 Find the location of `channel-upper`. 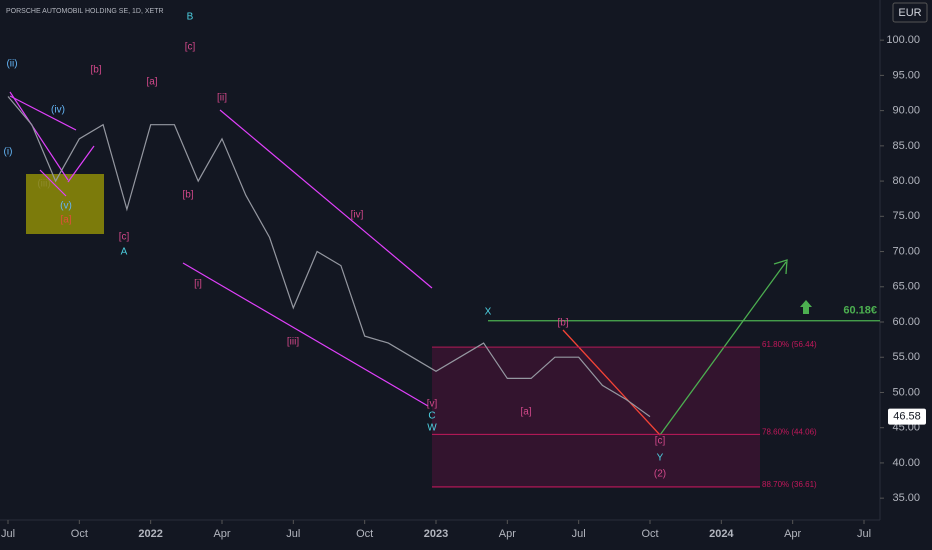

channel-upper is located at coordinates (326, 199).